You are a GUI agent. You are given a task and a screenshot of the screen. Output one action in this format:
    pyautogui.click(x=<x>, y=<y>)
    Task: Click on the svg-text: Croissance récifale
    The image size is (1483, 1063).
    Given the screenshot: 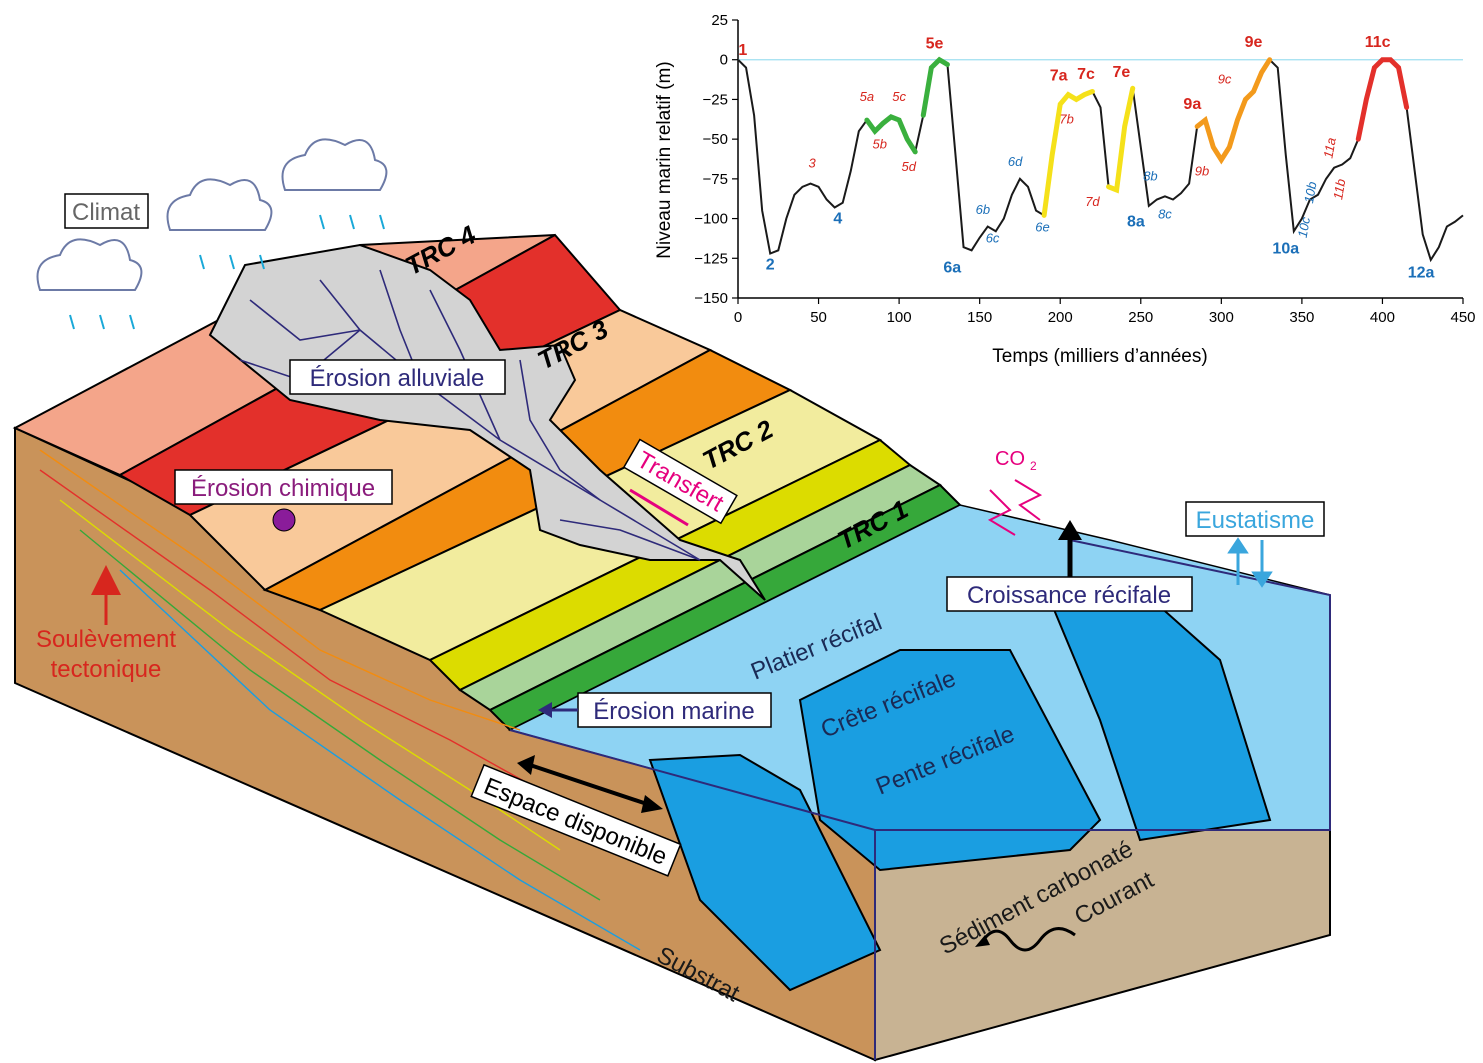 What is the action you would take?
    pyautogui.click(x=1069, y=595)
    